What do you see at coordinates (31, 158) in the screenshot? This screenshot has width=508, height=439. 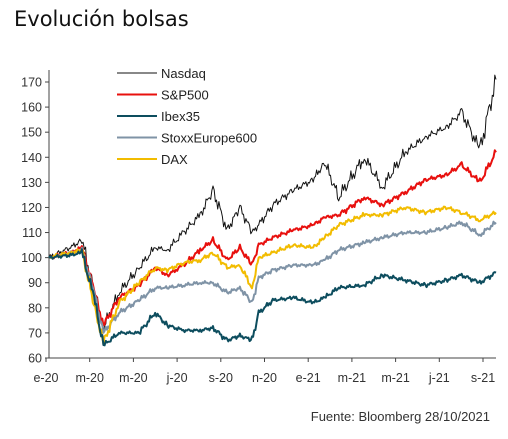 I see `y-tick-label: 140` at bounding box center [31, 158].